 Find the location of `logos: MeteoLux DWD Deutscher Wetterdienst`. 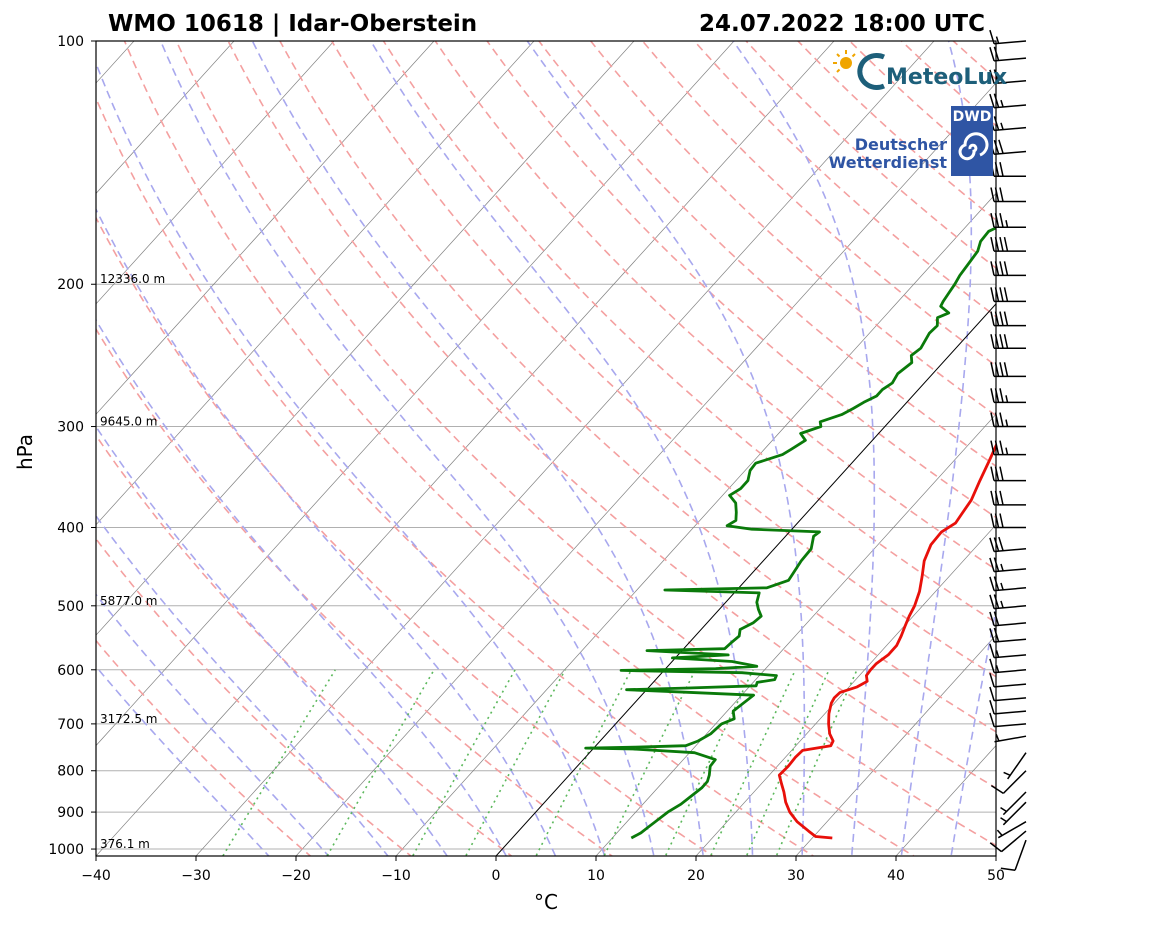

logos: MeteoLux DWD Deutscher Wetterdienst is located at coordinates (918, 113).